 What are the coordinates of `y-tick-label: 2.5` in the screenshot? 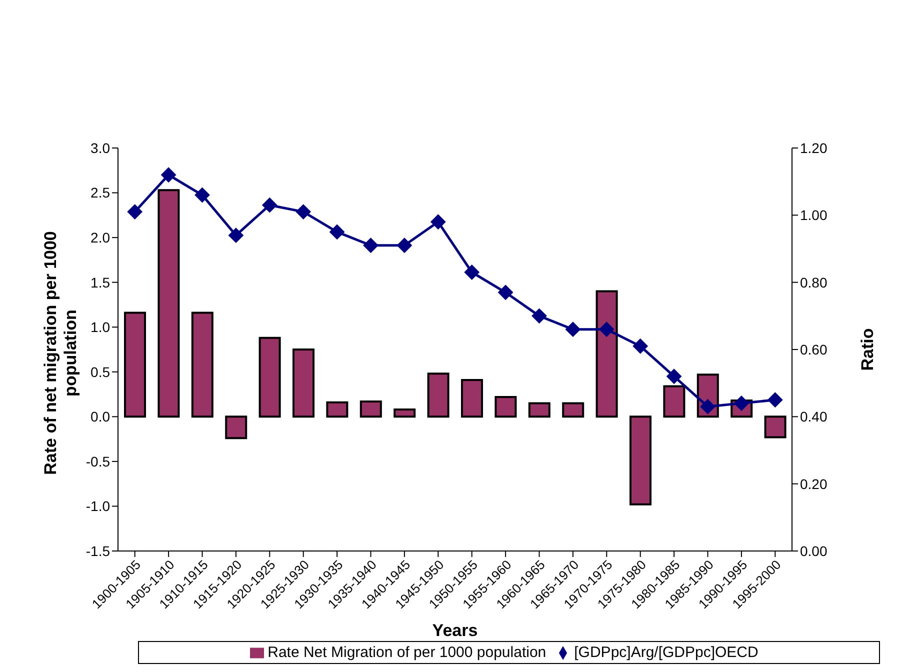 It's located at (100, 192).